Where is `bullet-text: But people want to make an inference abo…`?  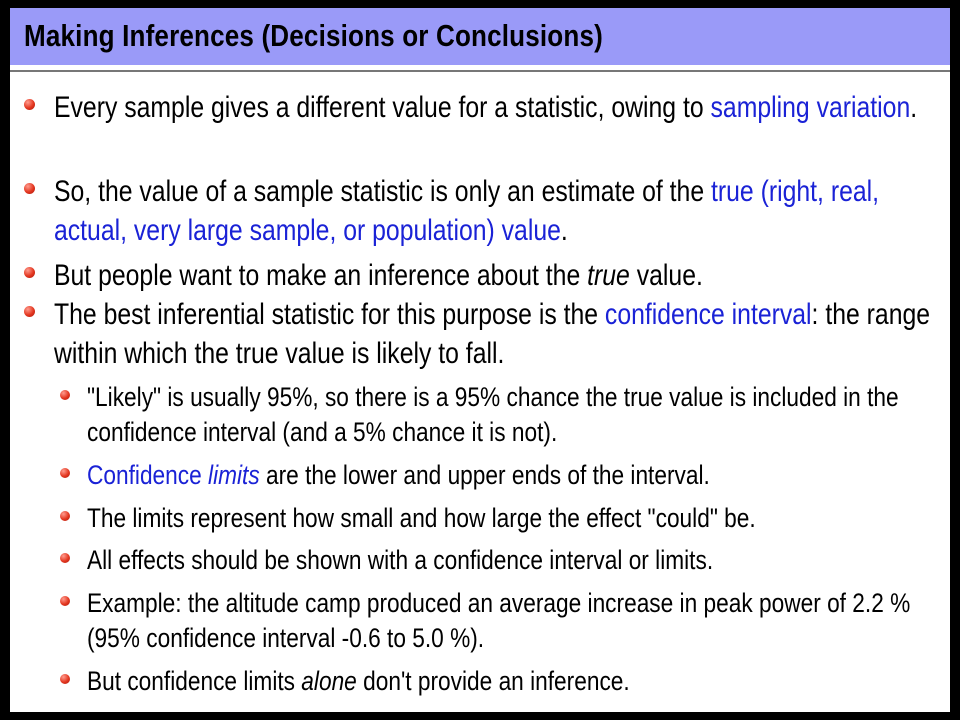
bullet-text: But people want to make an inference abo… is located at coordinates (502, 275).